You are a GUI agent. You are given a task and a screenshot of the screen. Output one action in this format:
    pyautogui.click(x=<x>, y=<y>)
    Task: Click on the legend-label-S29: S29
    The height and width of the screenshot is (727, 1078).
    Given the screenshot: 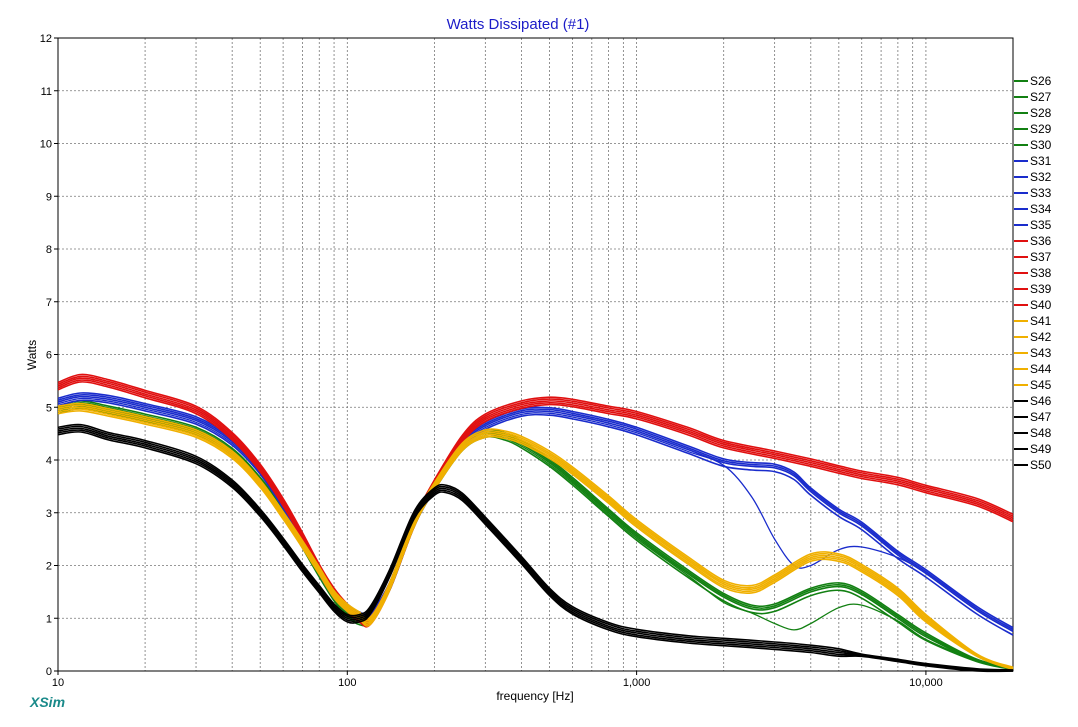 What is the action you would take?
    pyautogui.click(x=1041, y=129)
    